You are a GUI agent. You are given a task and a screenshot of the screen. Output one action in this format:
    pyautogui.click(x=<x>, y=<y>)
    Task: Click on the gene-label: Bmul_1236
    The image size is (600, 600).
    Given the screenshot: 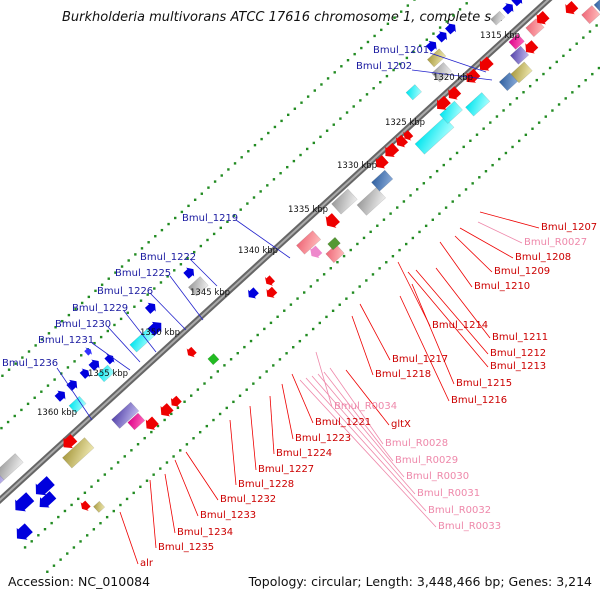 What is the action you would take?
    pyautogui.click(x=30, y=363)
    